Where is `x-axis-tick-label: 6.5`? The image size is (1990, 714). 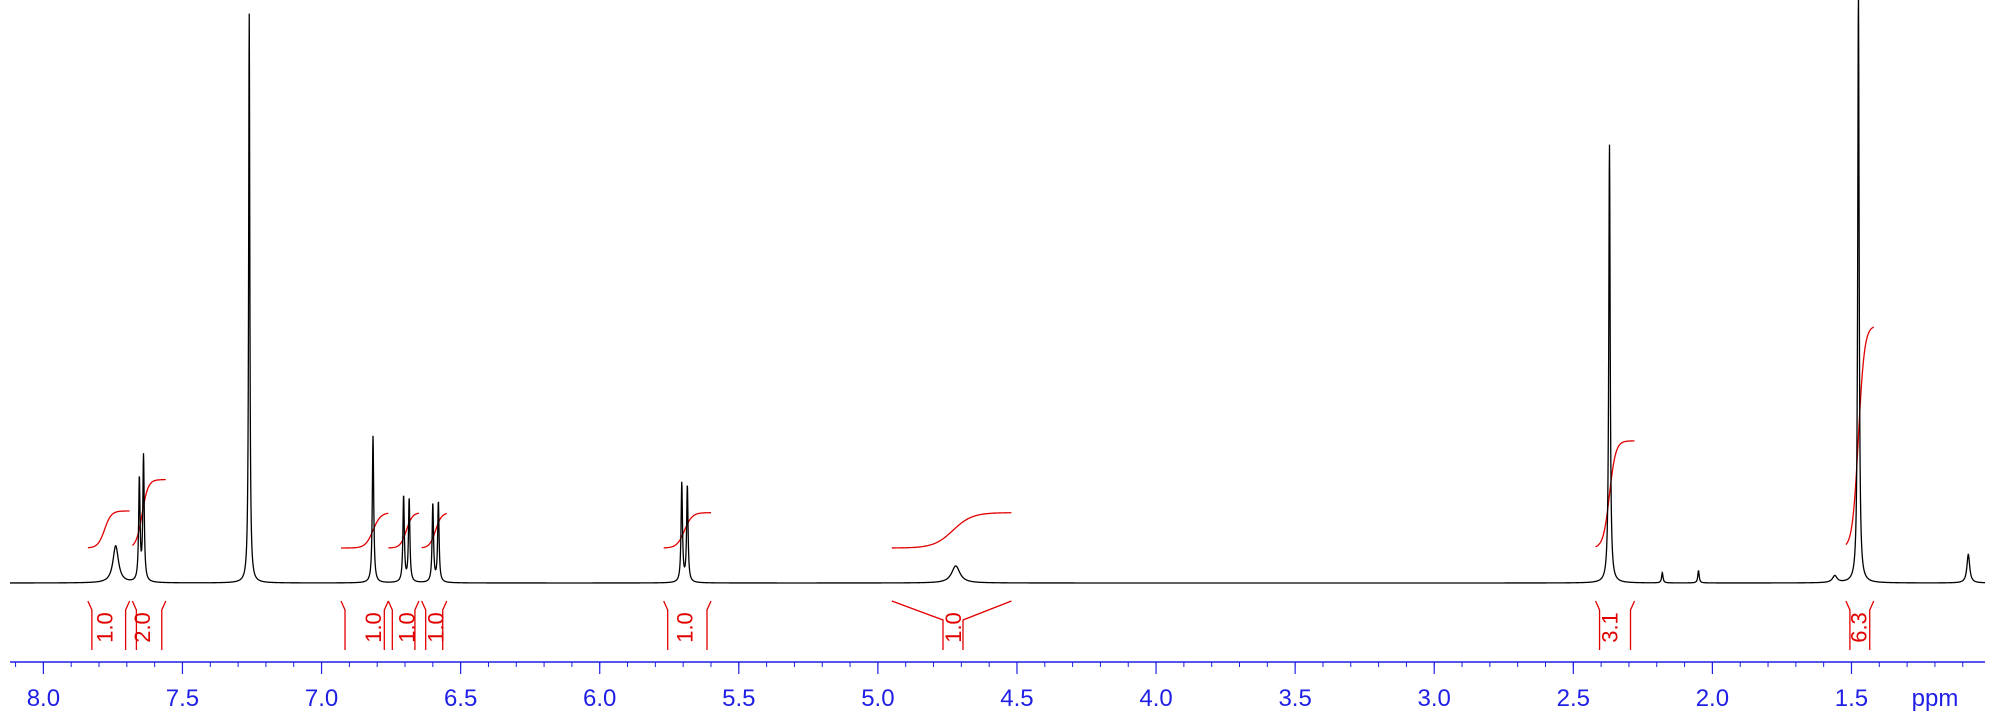 x-axis-tick-label: 6.5 is located at coordinates (460, 698).